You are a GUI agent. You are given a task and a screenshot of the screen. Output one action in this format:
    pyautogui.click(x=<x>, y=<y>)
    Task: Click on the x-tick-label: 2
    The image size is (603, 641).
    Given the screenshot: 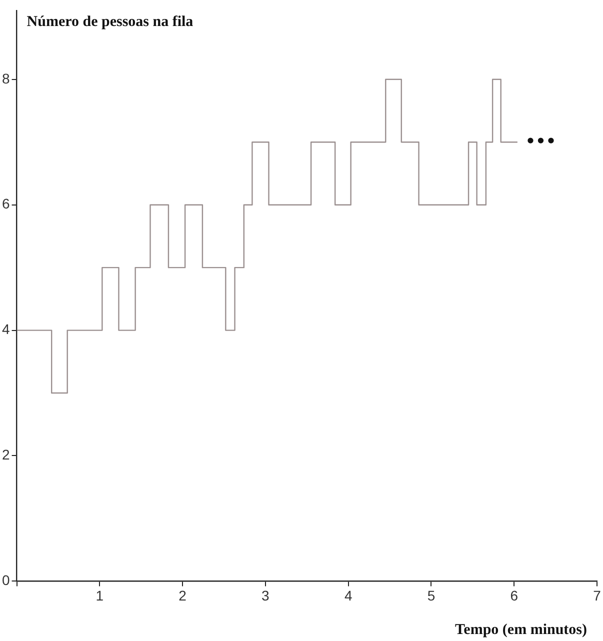 What is the action you would take?
    pyautogui.click(x=182, y=595)
    